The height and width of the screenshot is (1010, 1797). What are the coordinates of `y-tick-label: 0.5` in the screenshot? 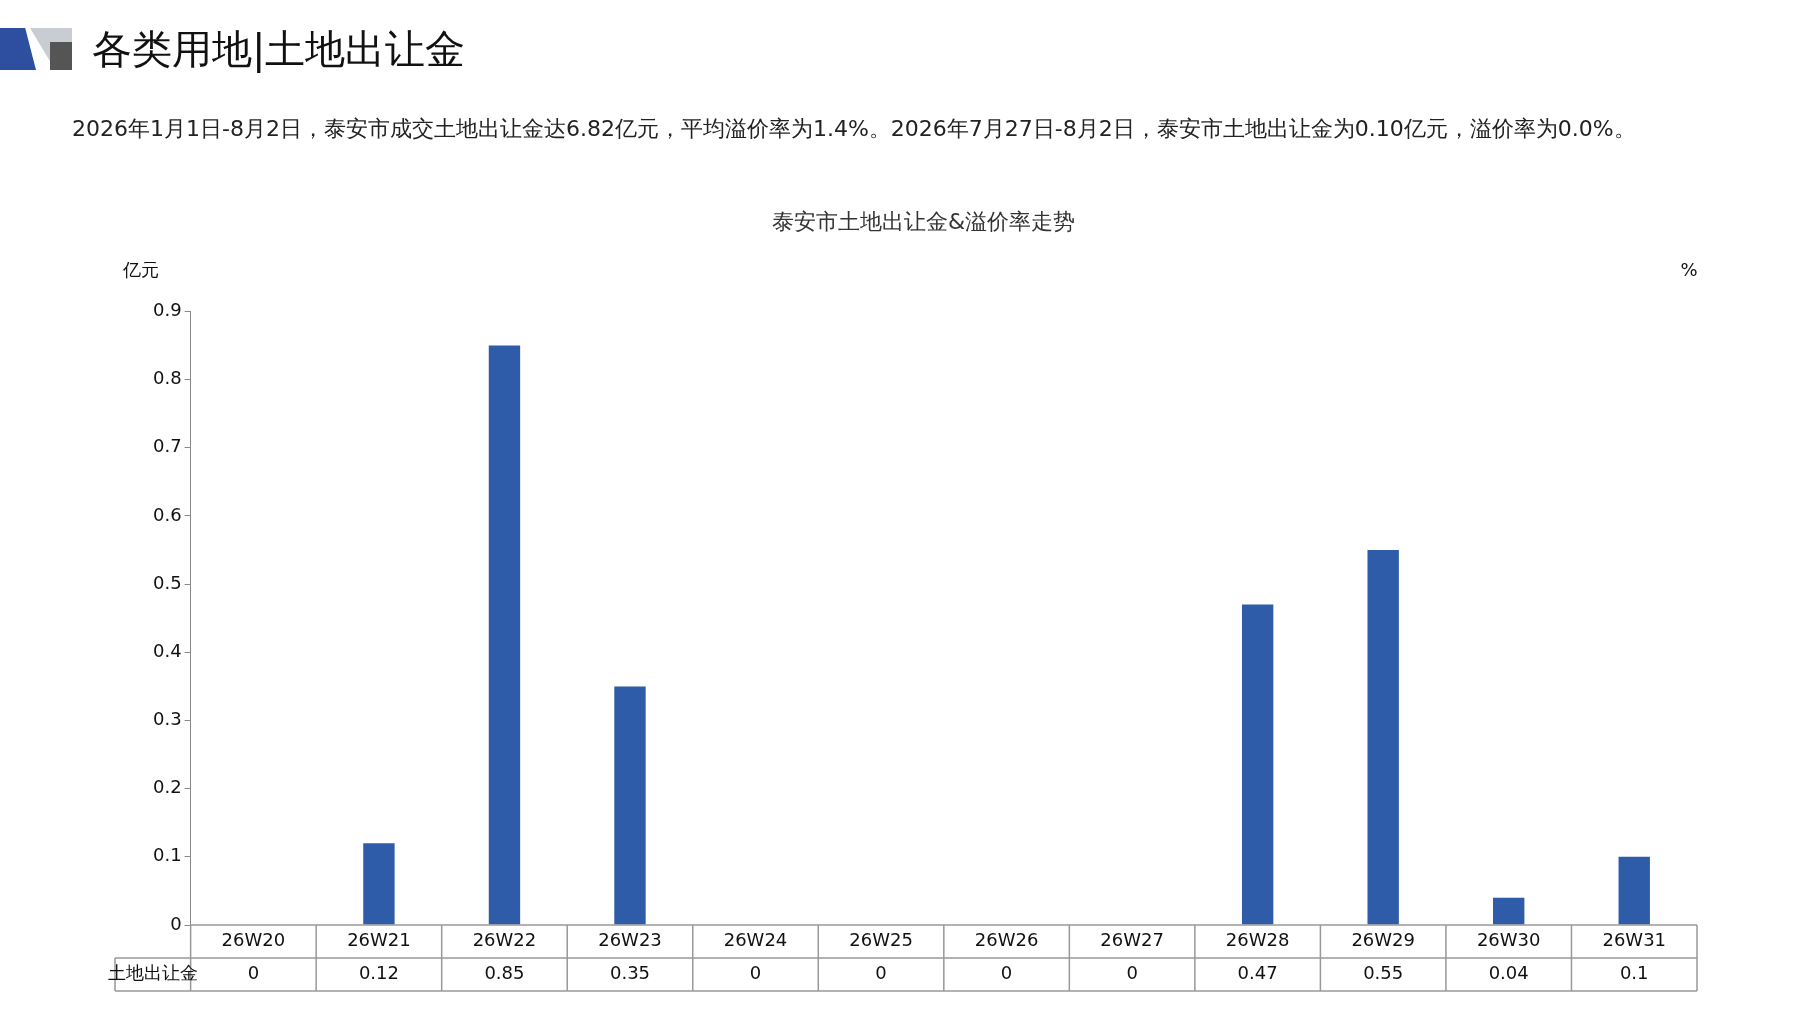 It's located at (167, 582).